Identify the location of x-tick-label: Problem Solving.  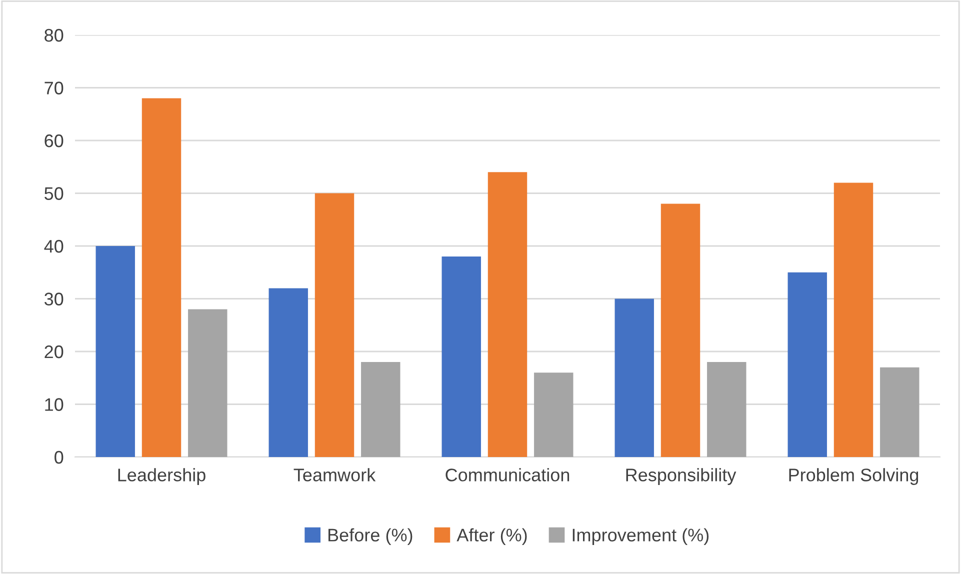
(853, 476).